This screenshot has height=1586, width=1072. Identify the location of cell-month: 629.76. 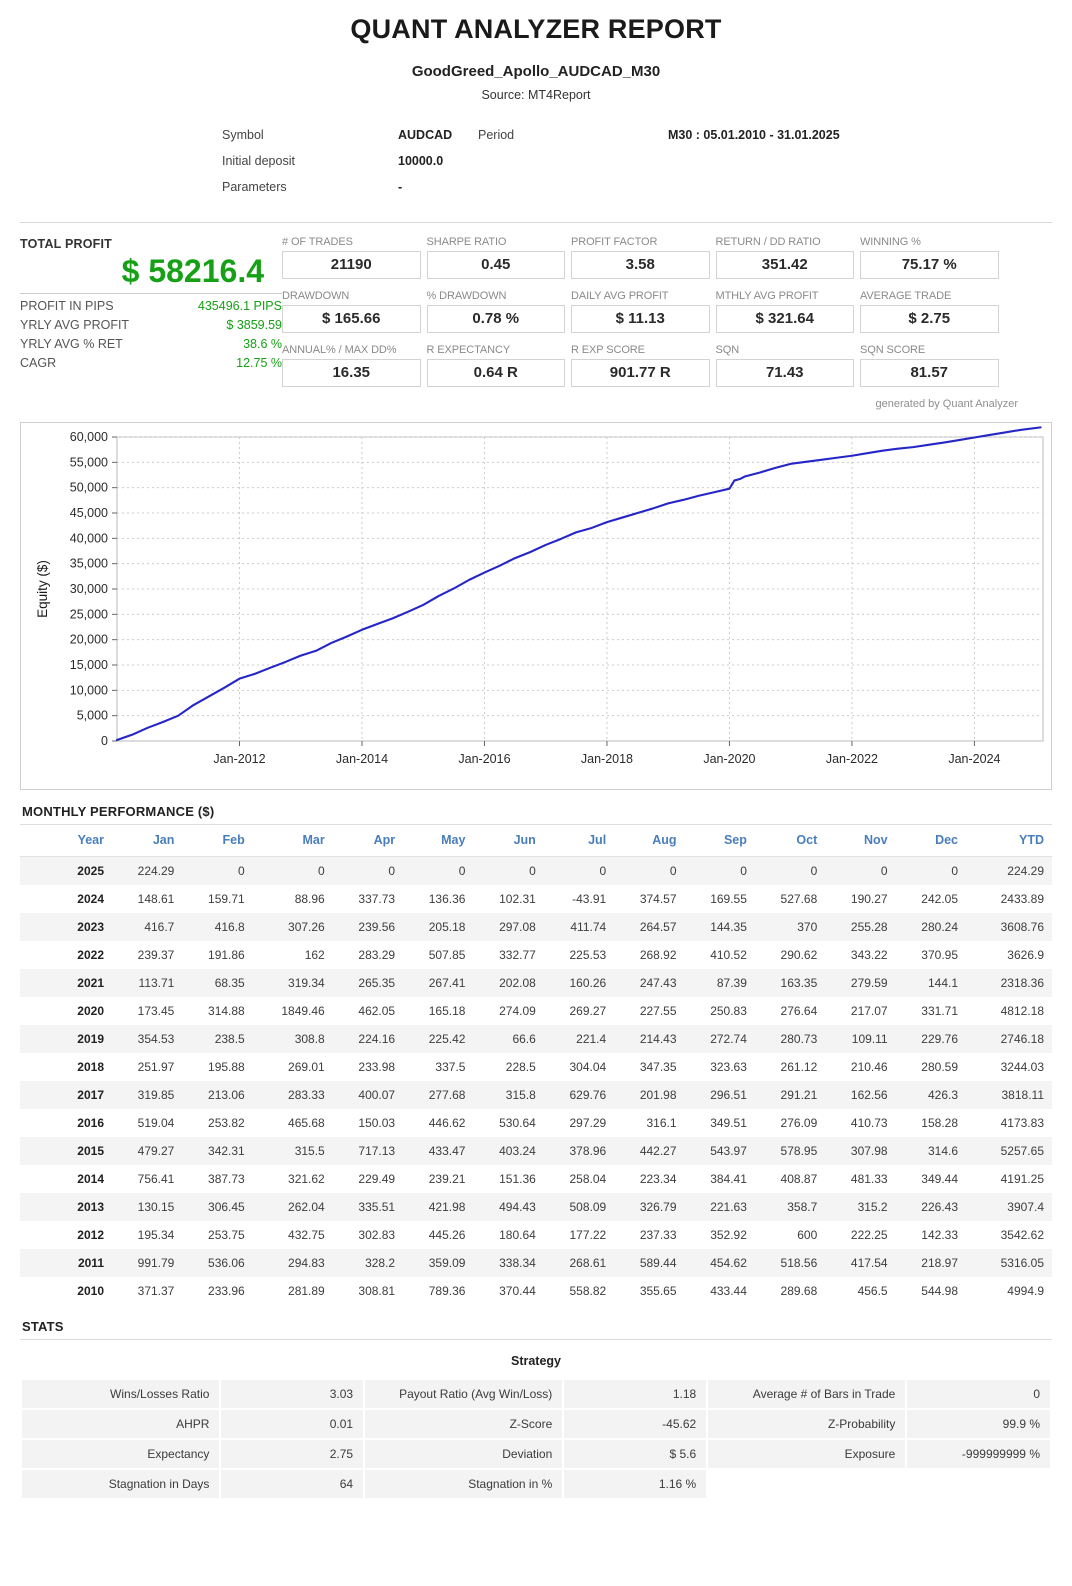
(588, 1094).